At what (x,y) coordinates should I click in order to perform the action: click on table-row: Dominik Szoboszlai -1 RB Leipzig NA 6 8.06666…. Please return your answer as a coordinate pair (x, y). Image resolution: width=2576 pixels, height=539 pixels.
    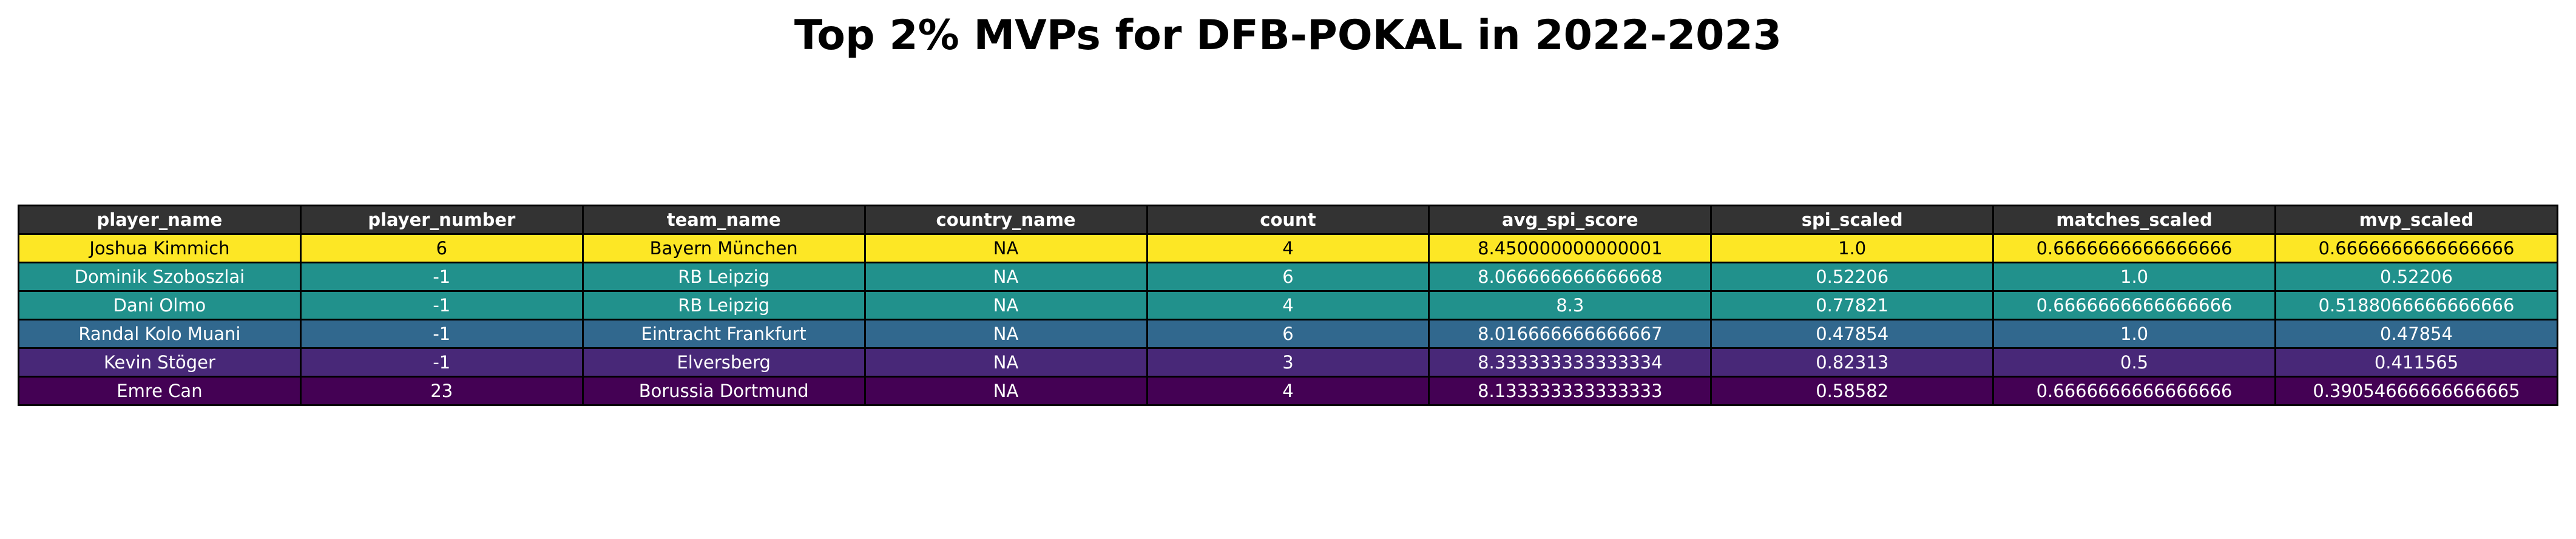
    Looking at the image, I should click on (1288, 277).